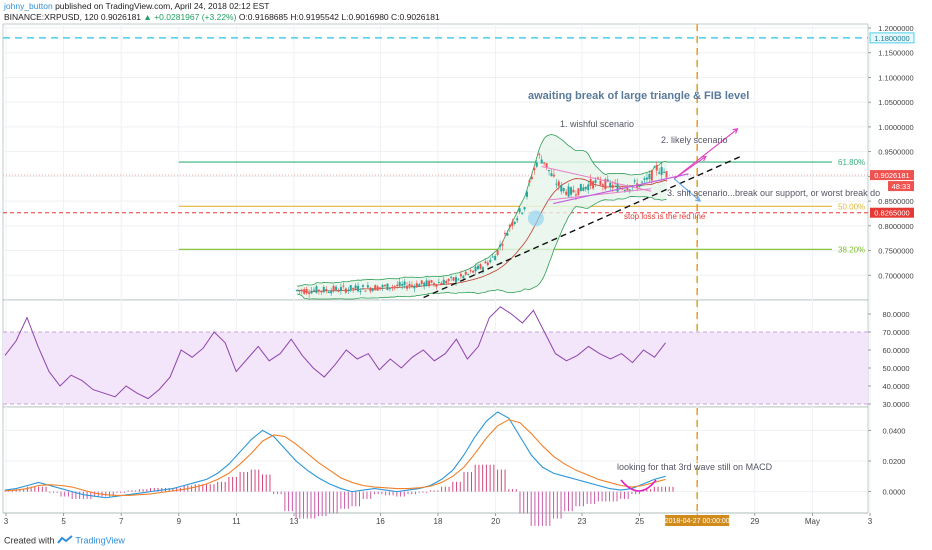  Describe the element at coordinates (851, 162) in the screenshot. I see `fib-level-label: 61.80%` at that location.